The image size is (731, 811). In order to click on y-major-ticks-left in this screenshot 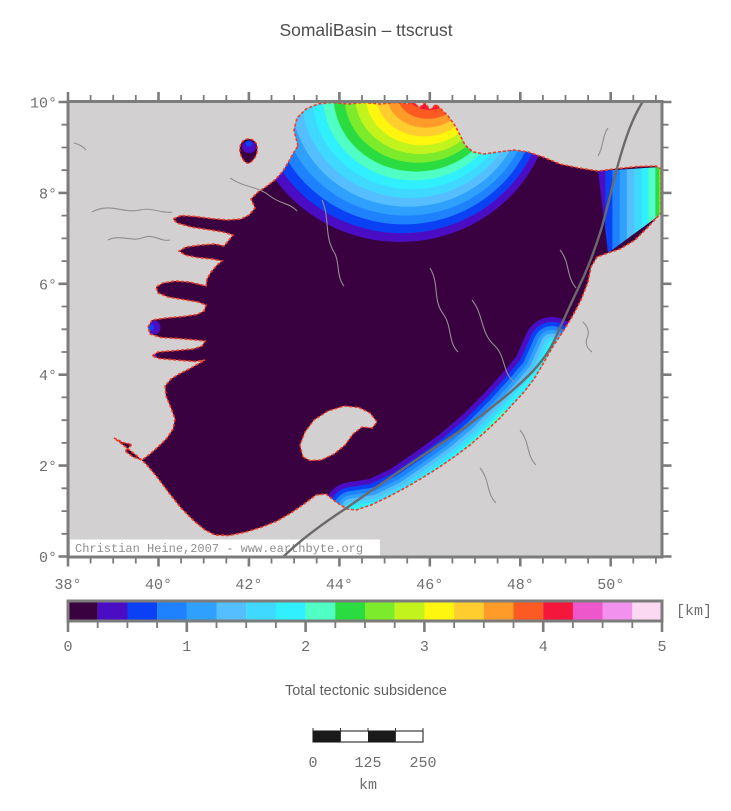, I will do `click(62, 329)`.